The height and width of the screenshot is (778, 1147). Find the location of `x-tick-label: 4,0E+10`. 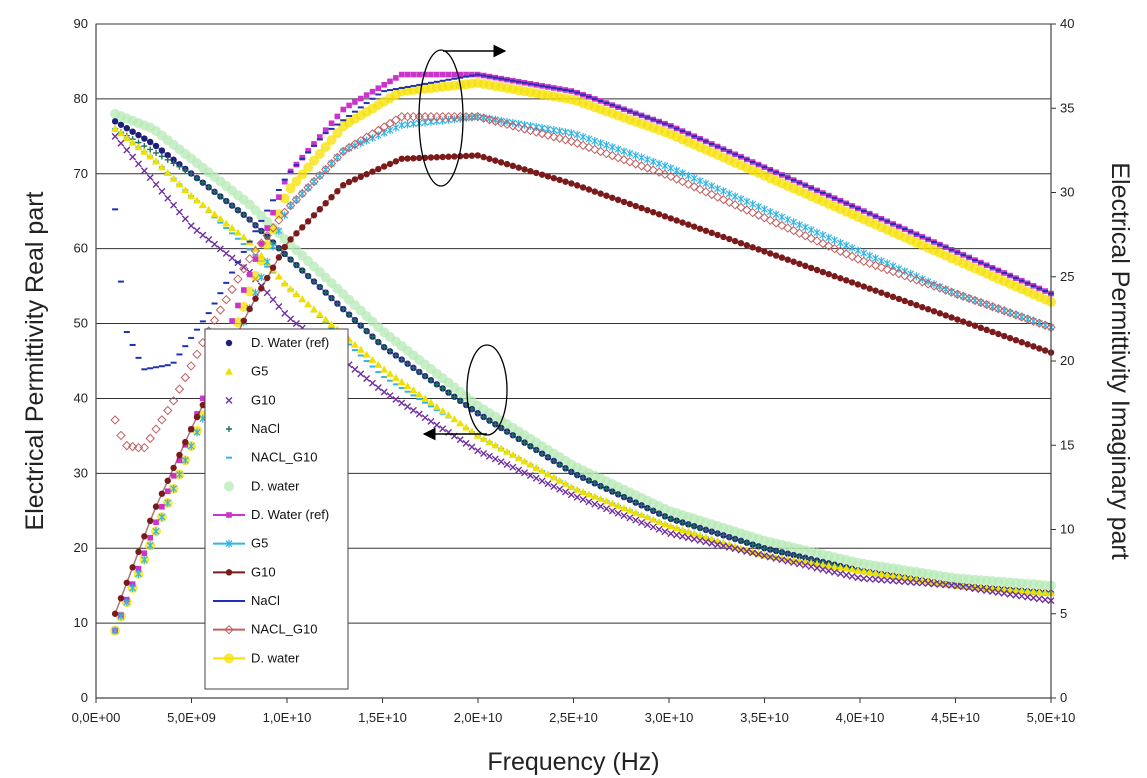

x-tick-label: 4,0E+10 is located at coordinates (860, 717).